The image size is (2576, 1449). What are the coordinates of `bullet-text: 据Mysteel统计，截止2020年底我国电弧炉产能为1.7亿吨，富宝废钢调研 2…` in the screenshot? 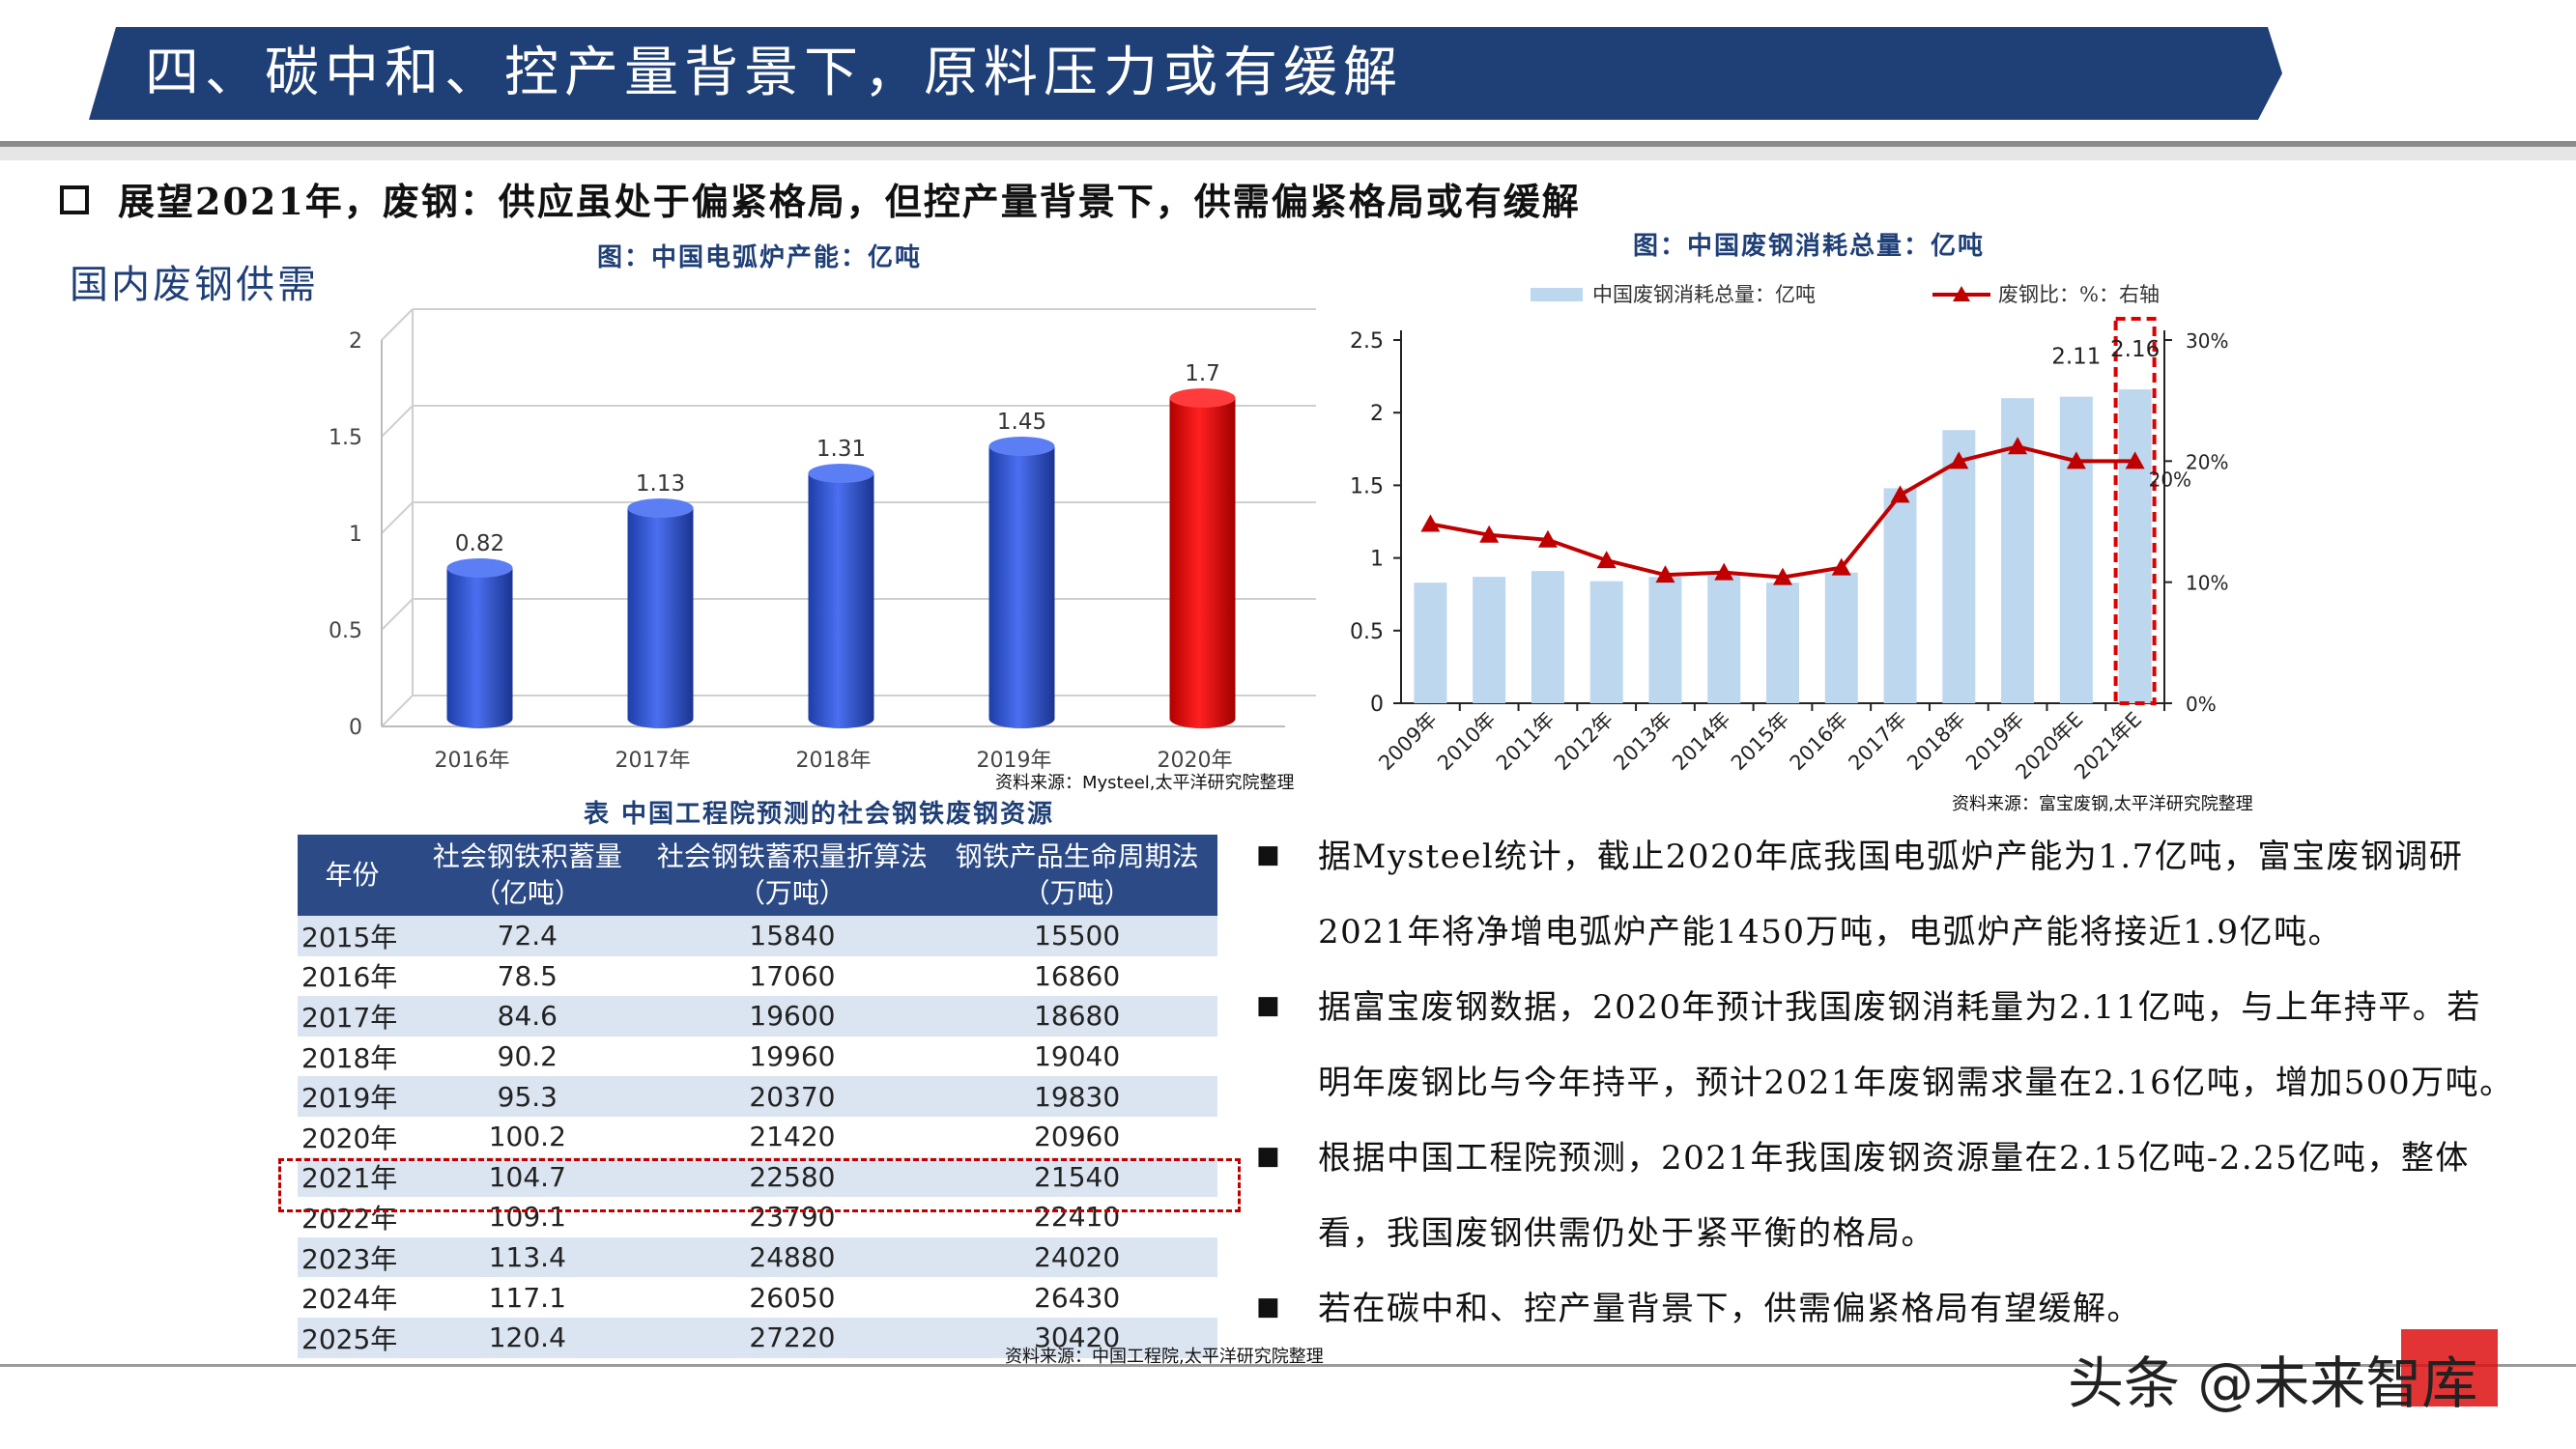 It's located at (1891, 895).